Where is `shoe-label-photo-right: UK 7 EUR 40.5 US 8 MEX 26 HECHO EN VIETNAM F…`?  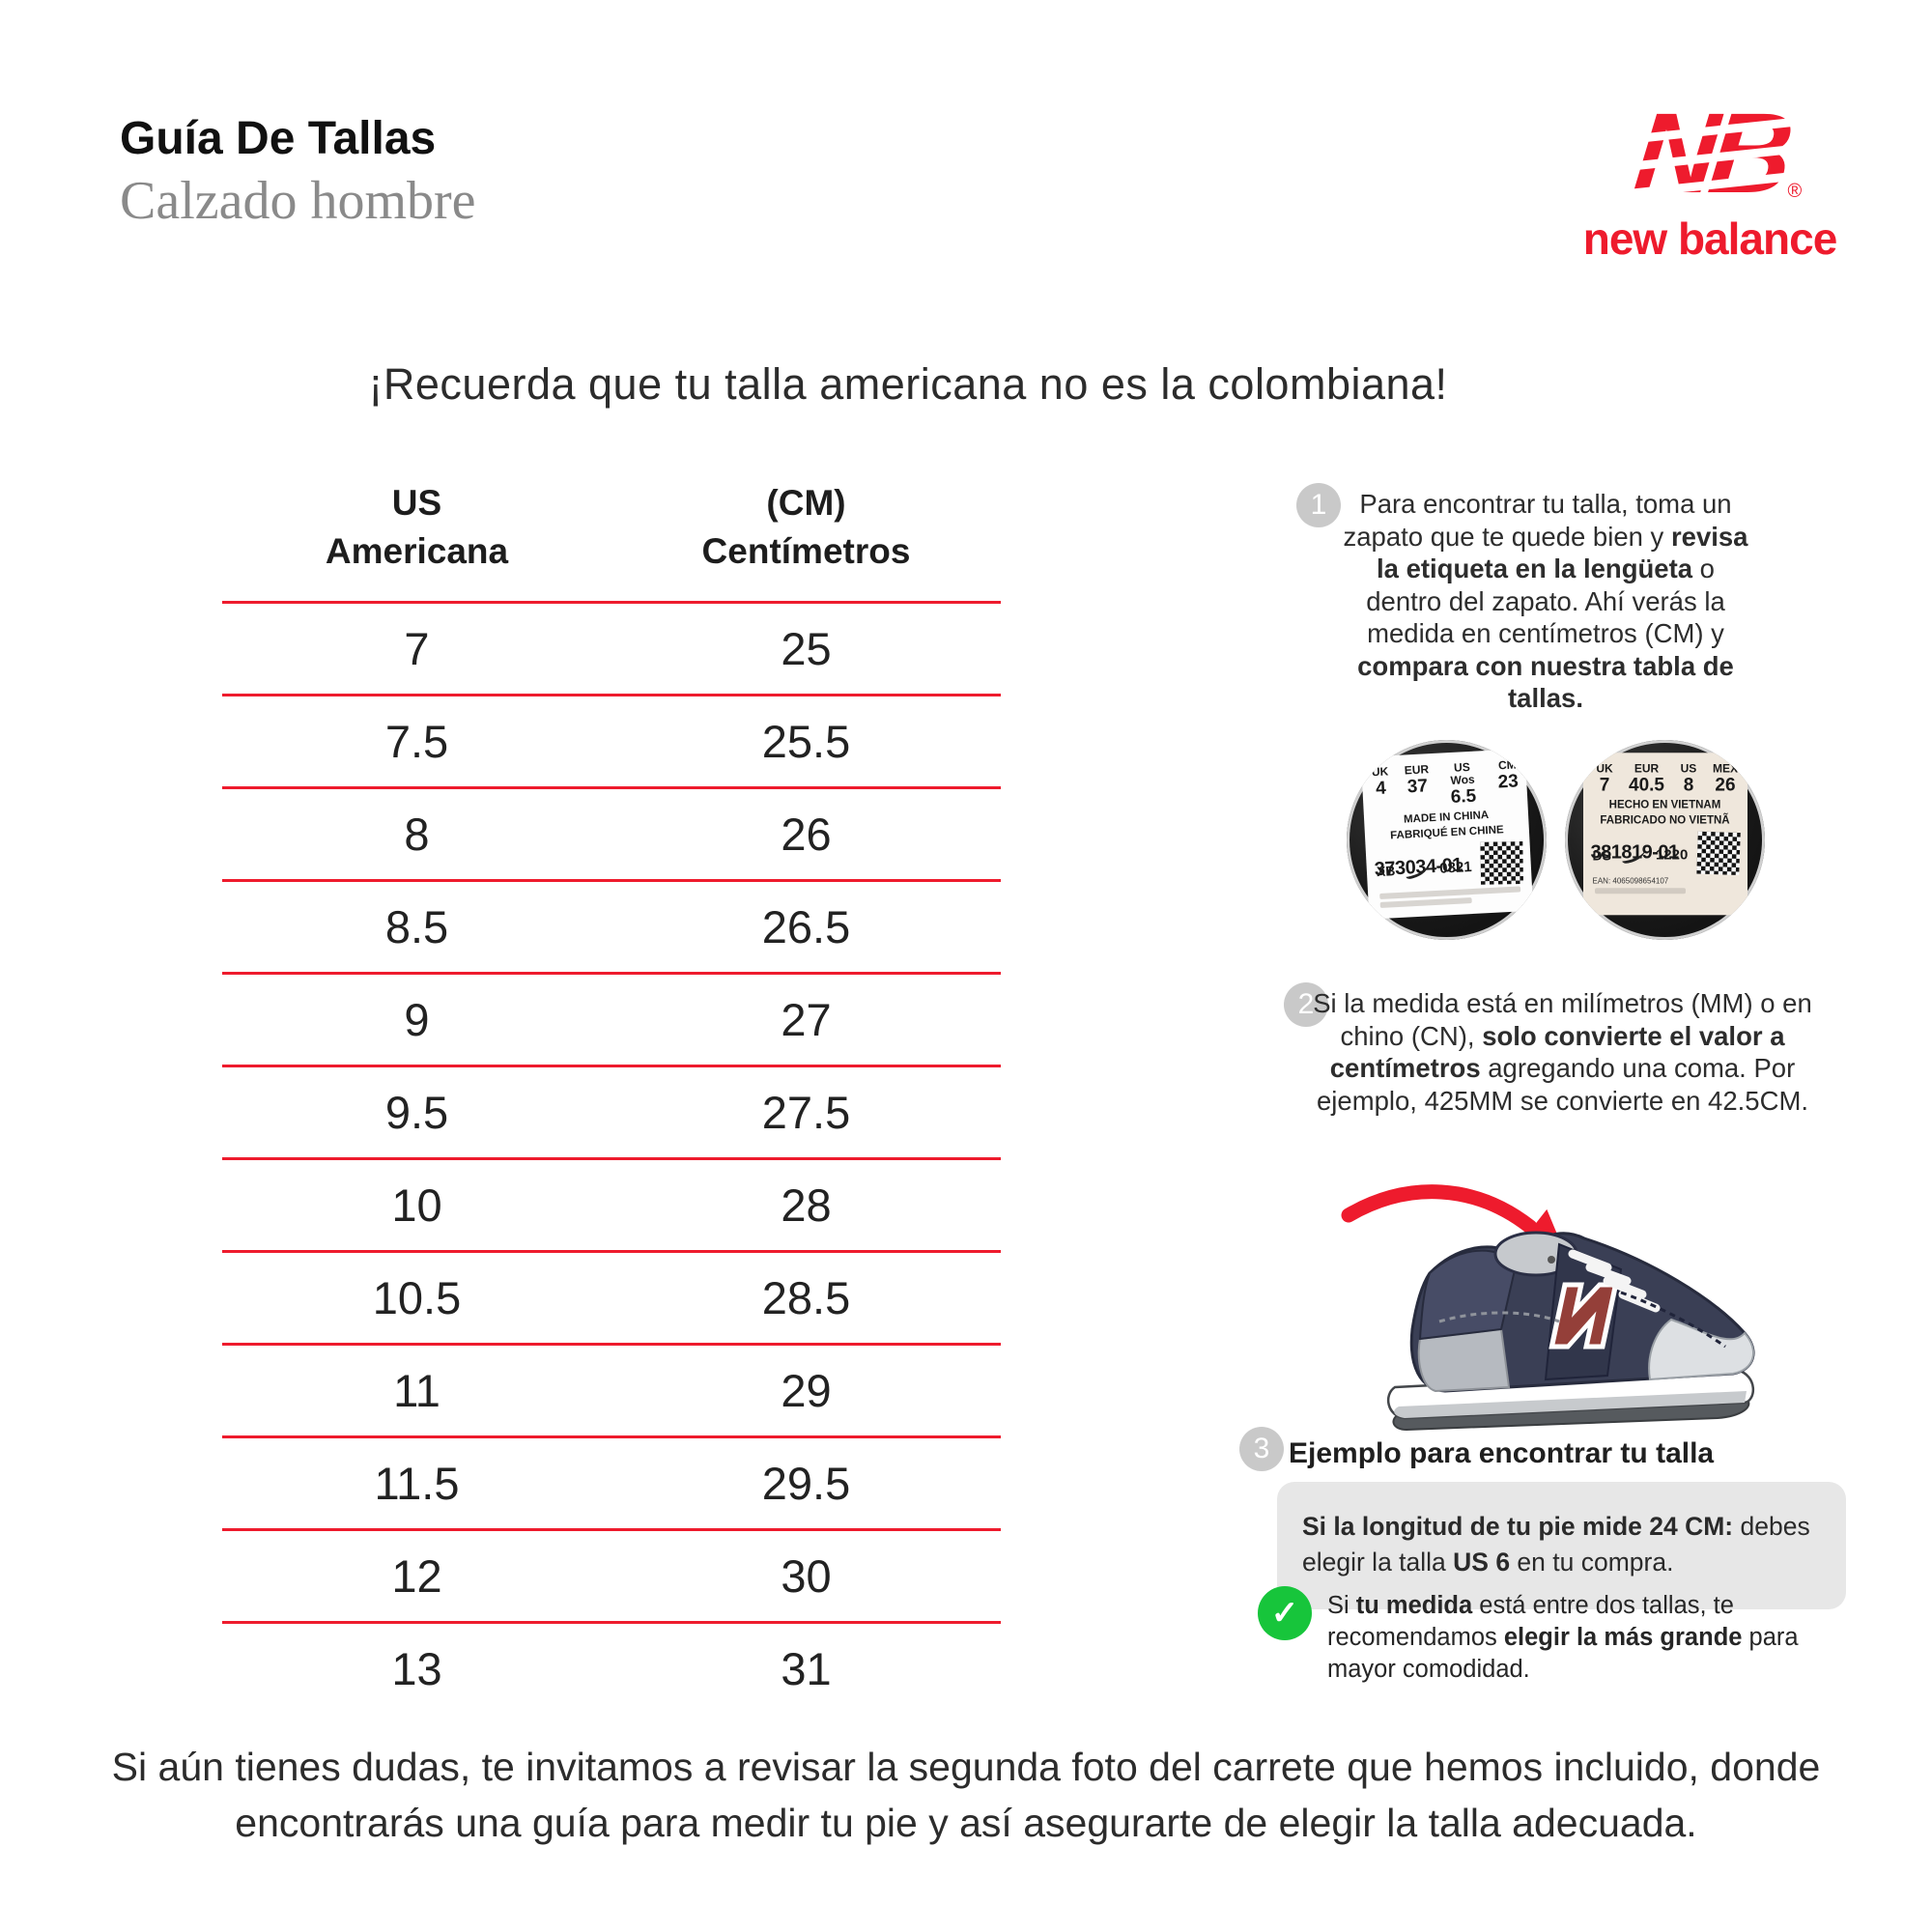 shoe-label-photo-right: UK 7 EUR 40.5 US 8 MEX 26 HECHO EN VIETNAM F… is located at coordinates (1665, 840).